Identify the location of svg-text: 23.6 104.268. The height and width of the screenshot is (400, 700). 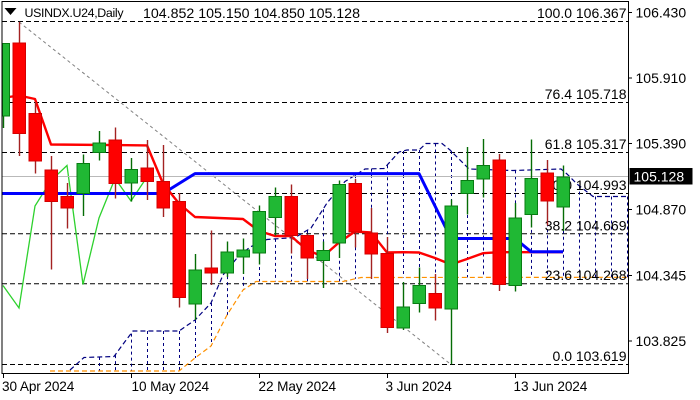
(586, 275).